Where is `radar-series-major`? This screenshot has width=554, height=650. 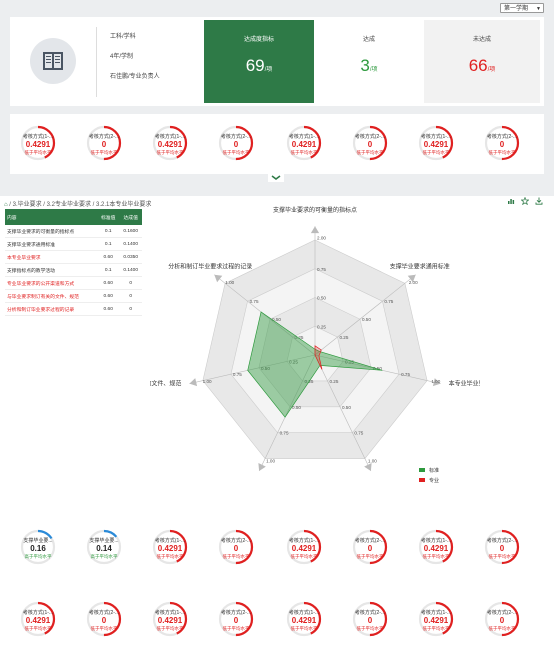 radar-series-major is located at coordinates (318, 357).